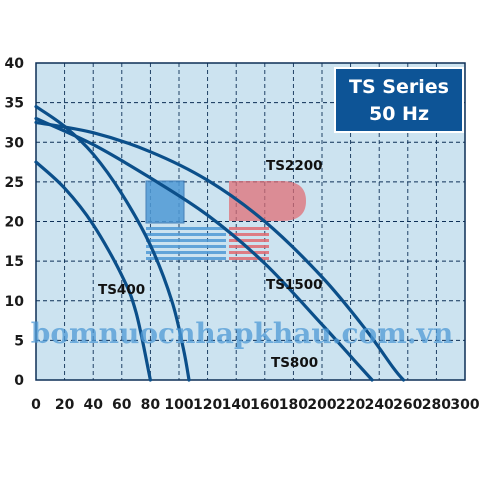 This screenshot has height=500, width=500. What do you see at coordinates (122, 405) in the screenshot?
I see `x-tick-label: 60` at bounding box center [122, 405].